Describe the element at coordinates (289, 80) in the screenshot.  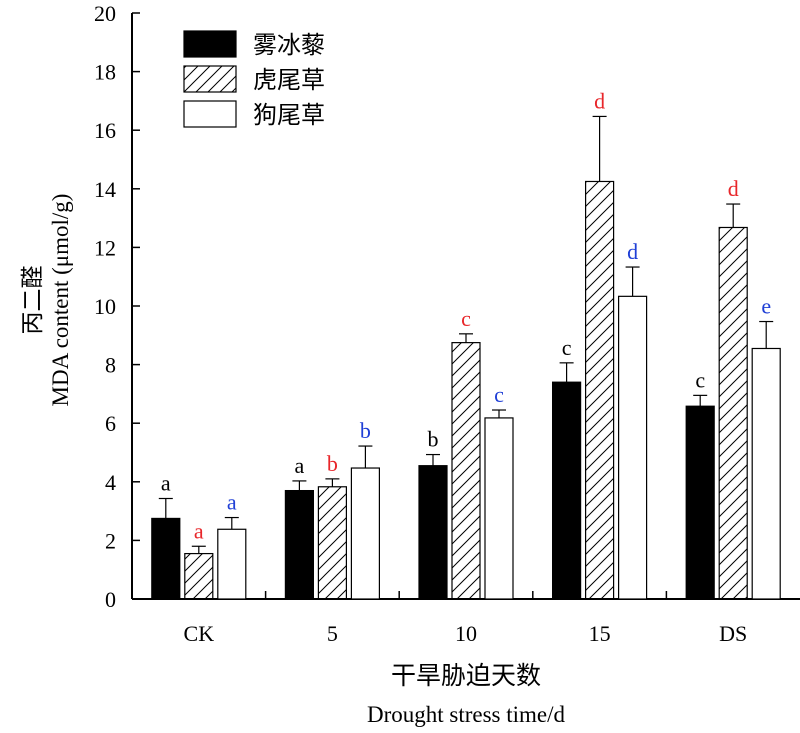
I see `legend-label: 虎尾草` at that location.